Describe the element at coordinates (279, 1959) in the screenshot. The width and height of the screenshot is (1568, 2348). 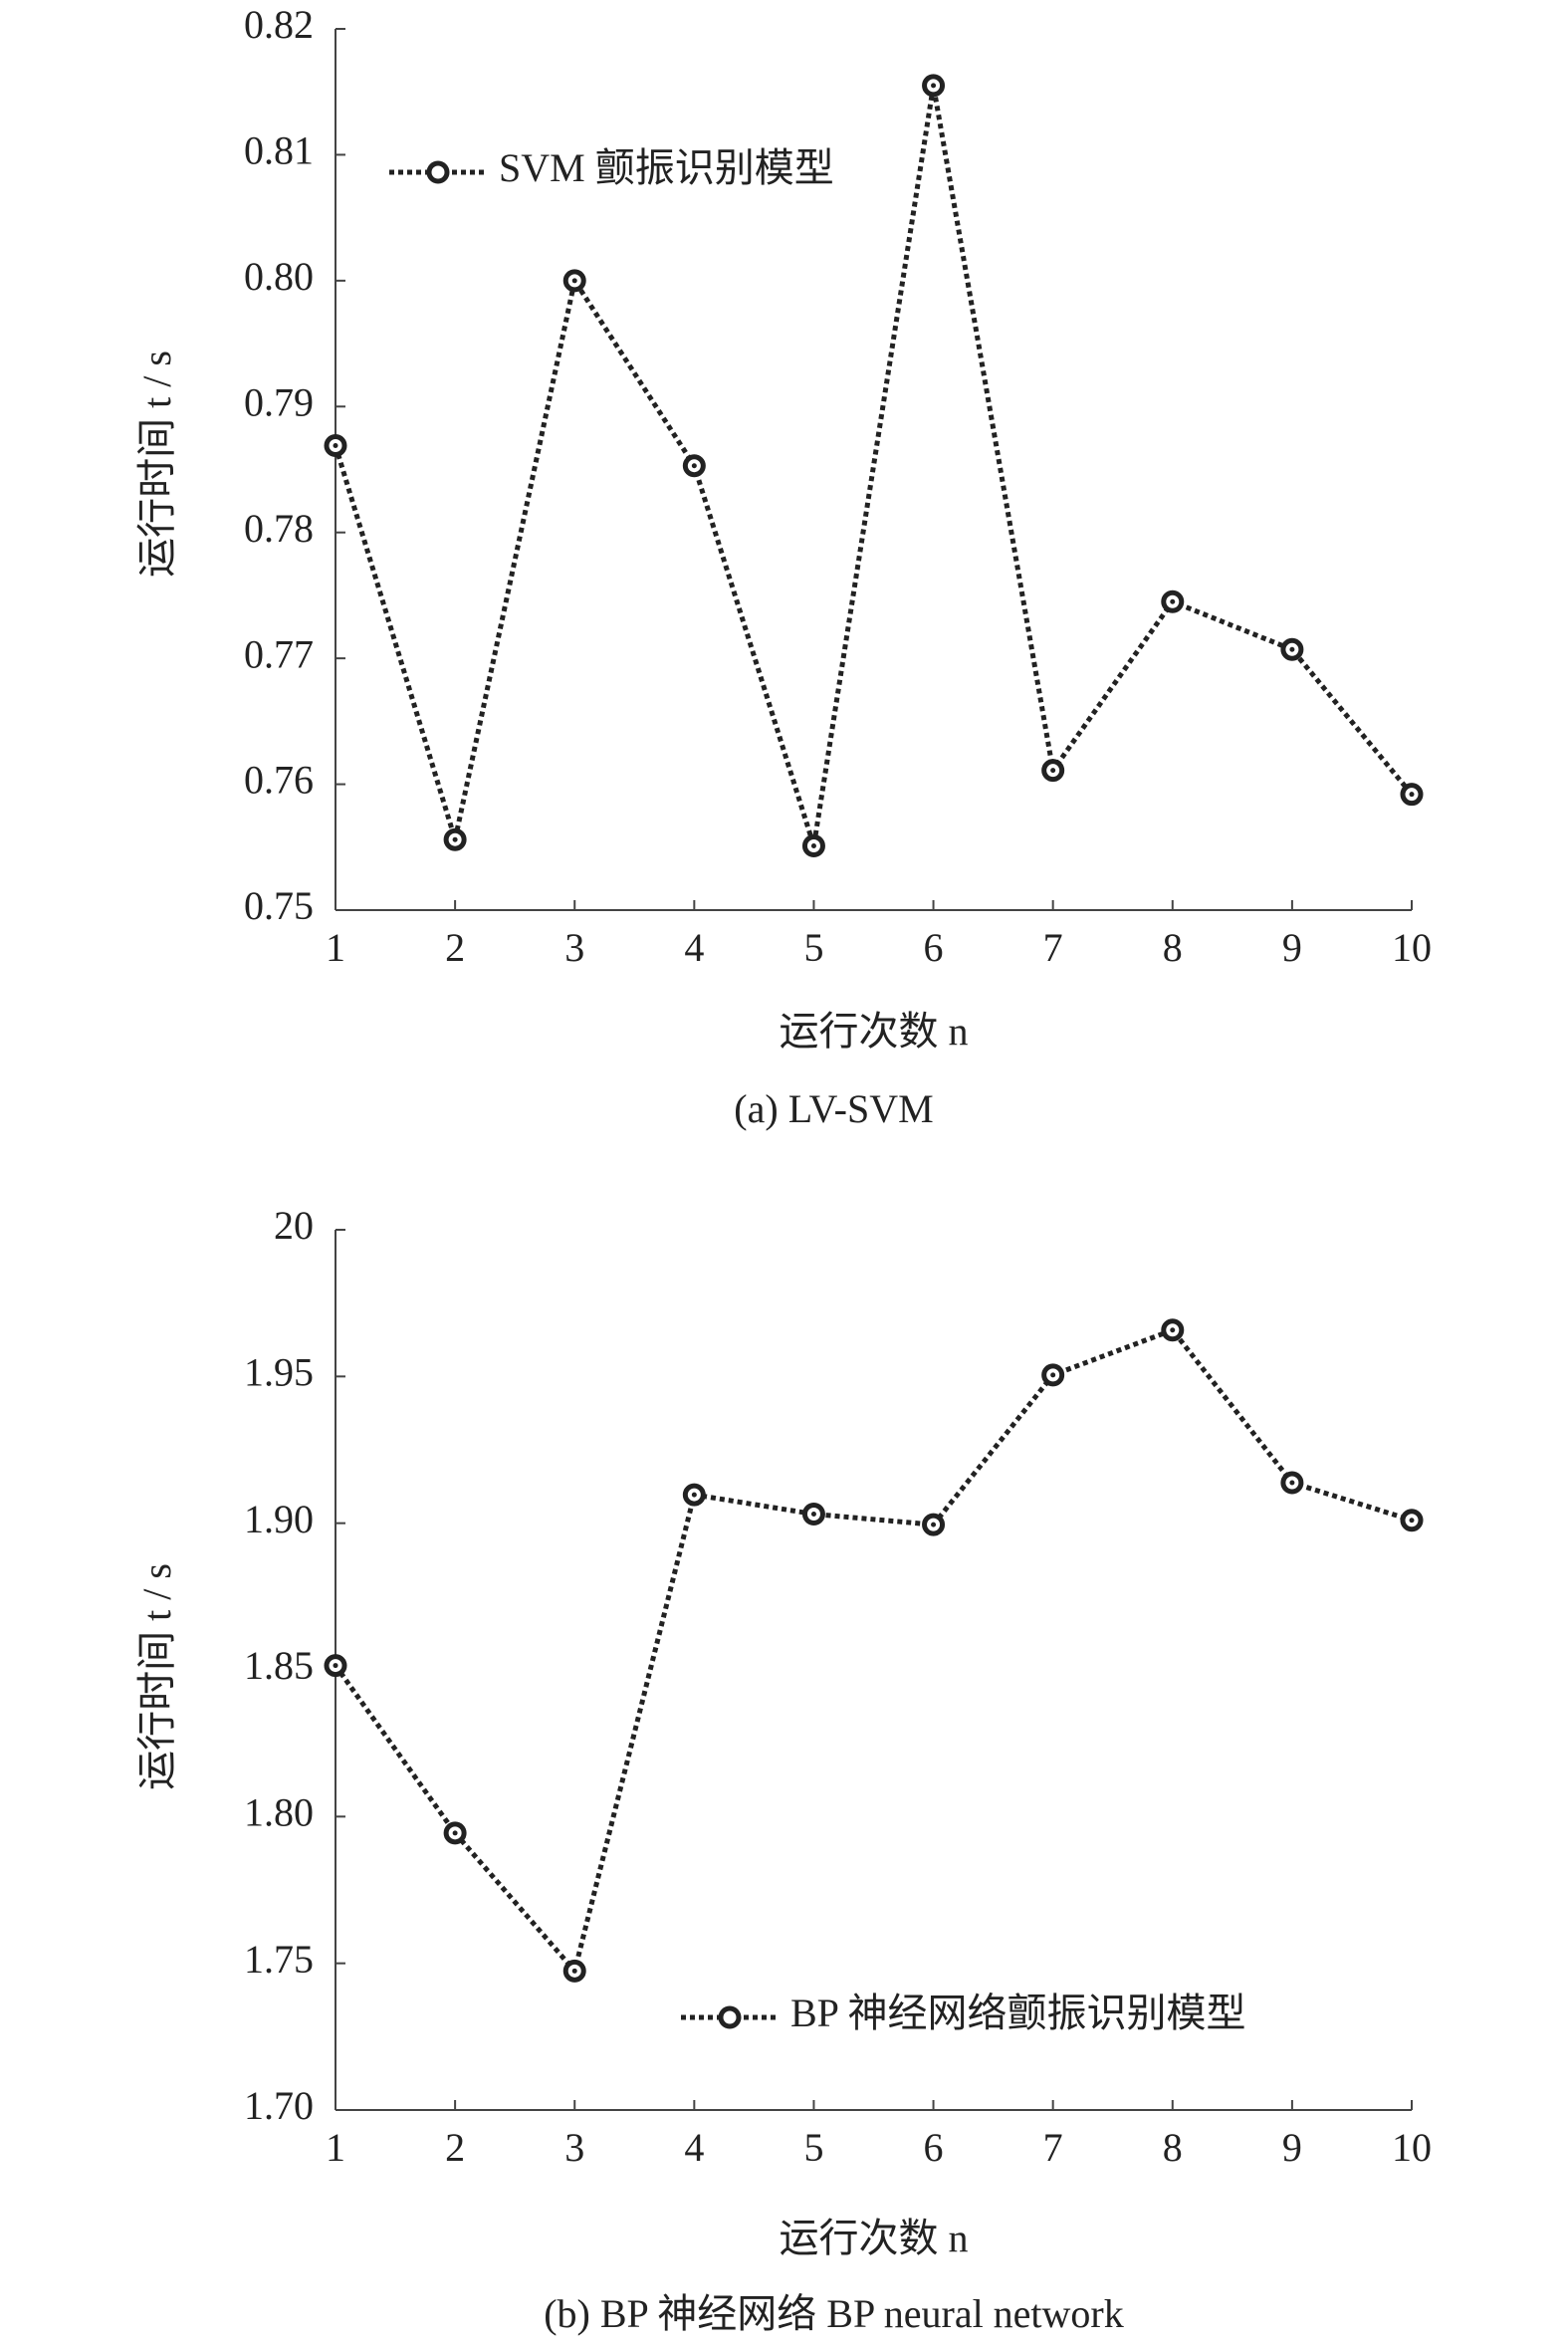
I see `y-tick-label: 1.75` at that location.